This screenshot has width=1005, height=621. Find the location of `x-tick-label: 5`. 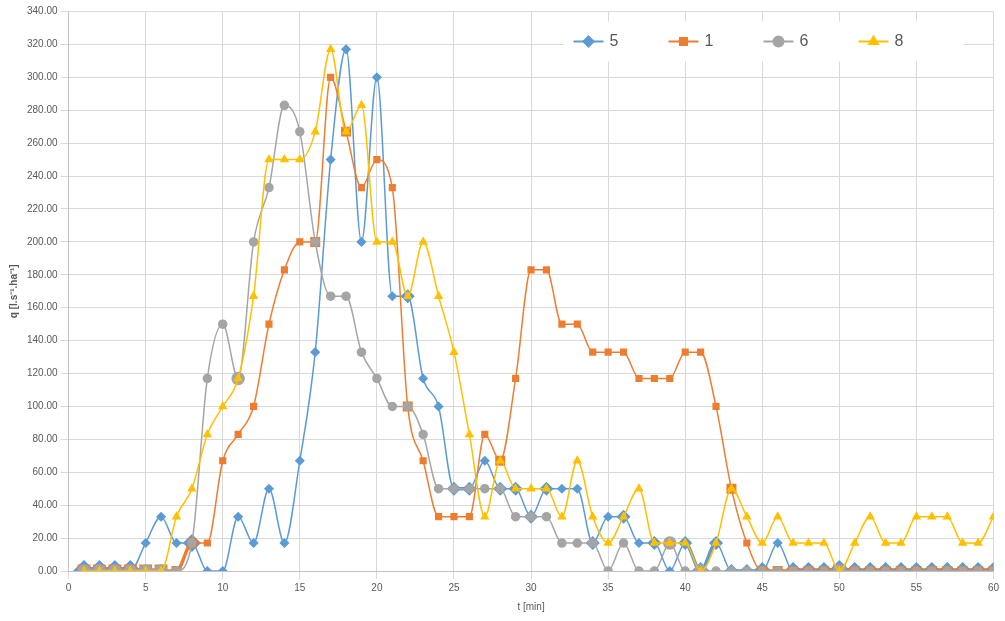

x-tick-label: 5 is located at coordinates (145, 587).